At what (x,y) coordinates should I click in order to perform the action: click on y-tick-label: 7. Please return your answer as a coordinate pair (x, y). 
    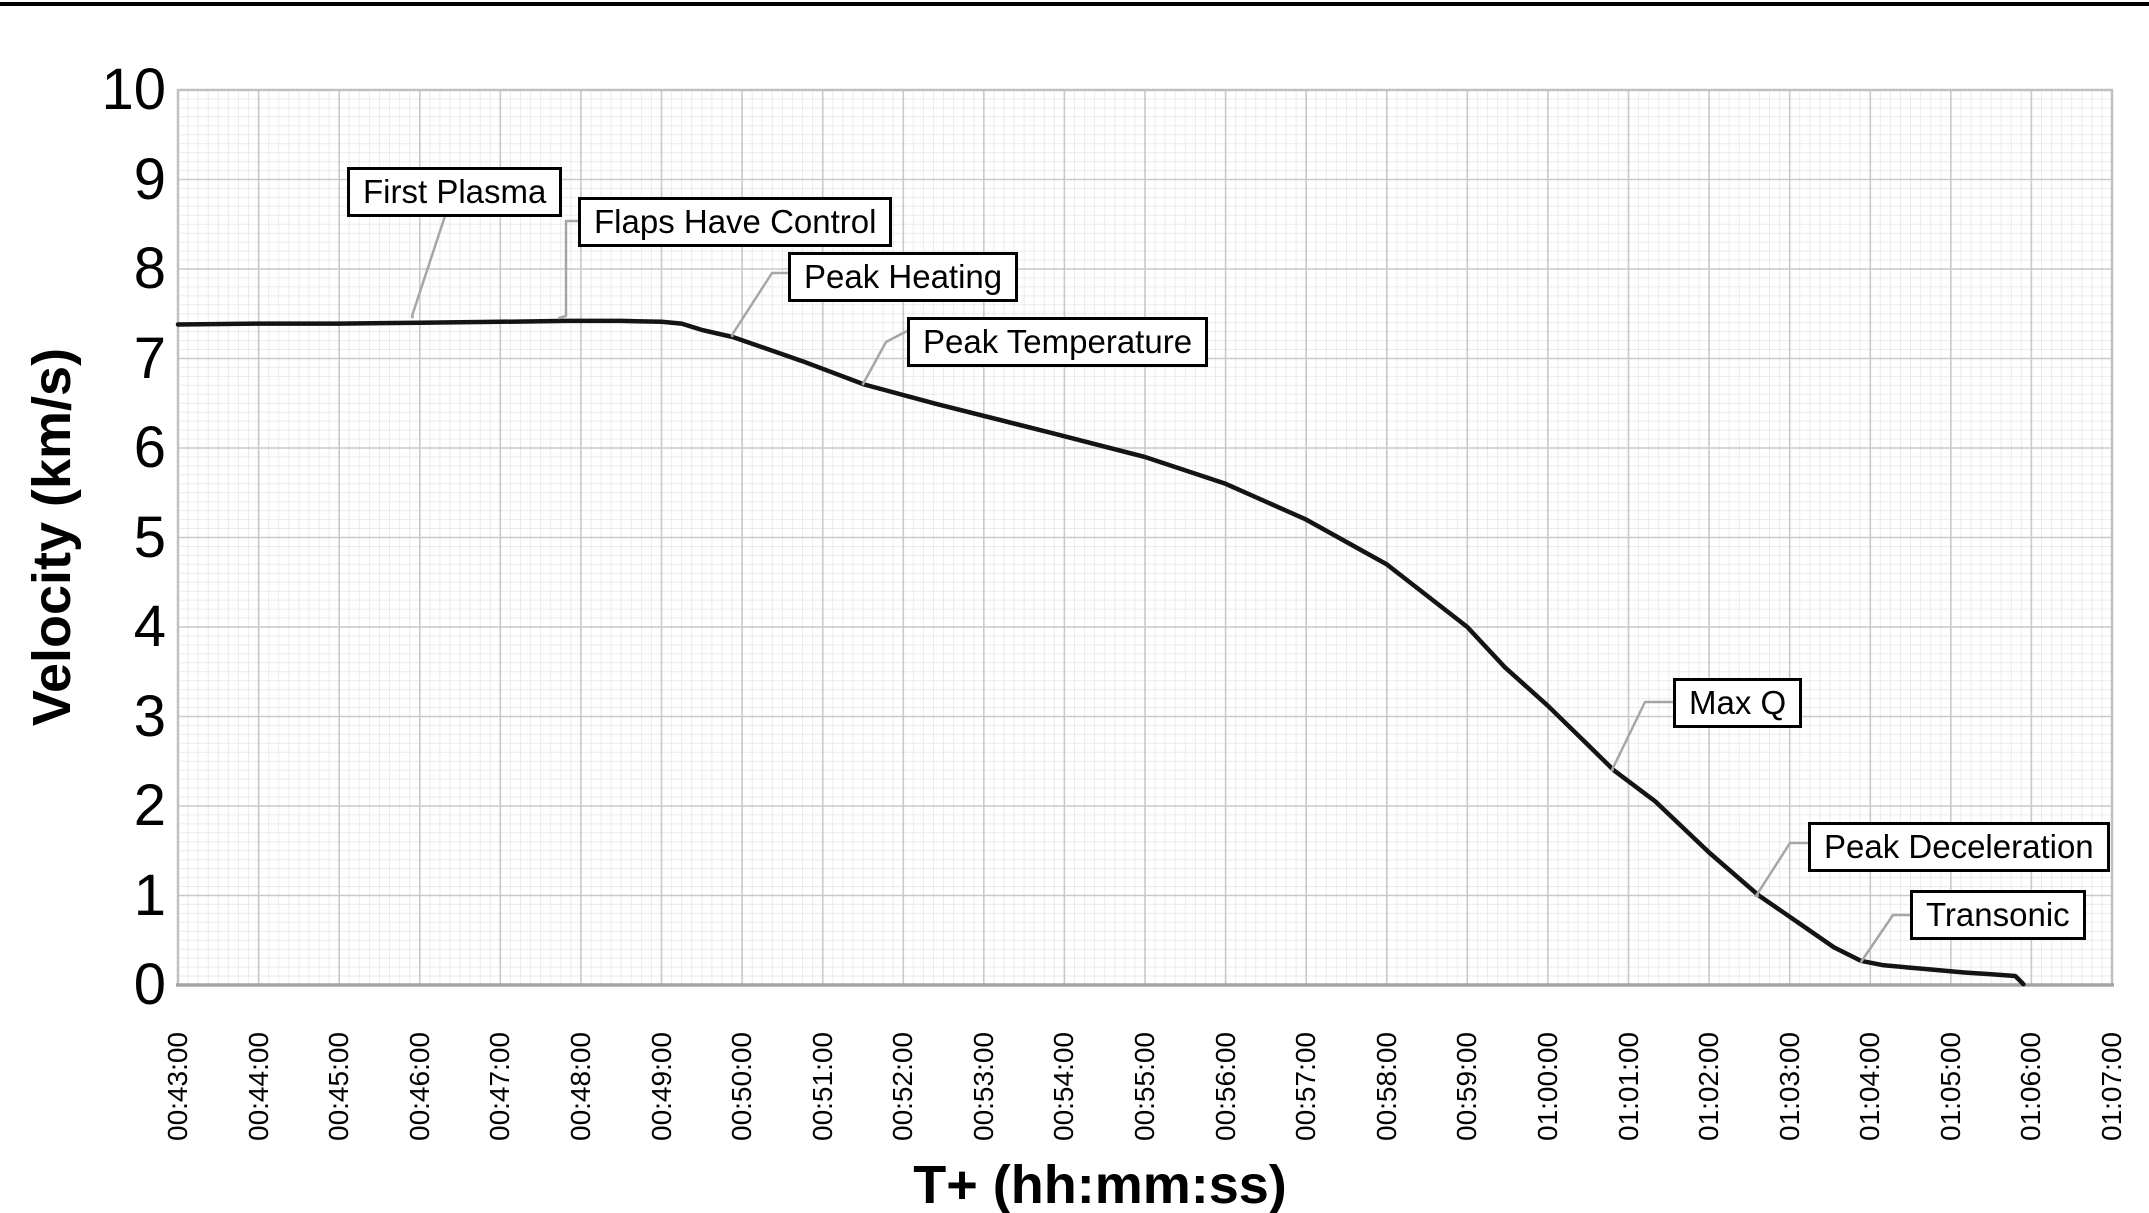
    Looking at the image, I should click on (149, 358).